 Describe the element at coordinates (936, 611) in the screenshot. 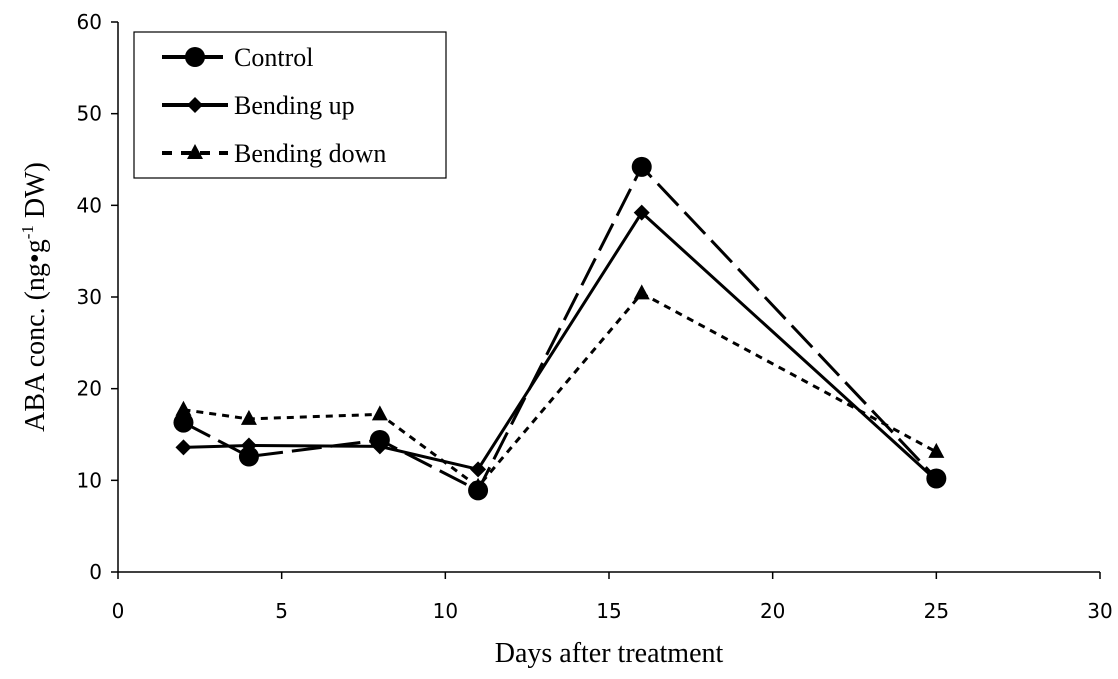

I see `x-tick-label: 25` at that location.